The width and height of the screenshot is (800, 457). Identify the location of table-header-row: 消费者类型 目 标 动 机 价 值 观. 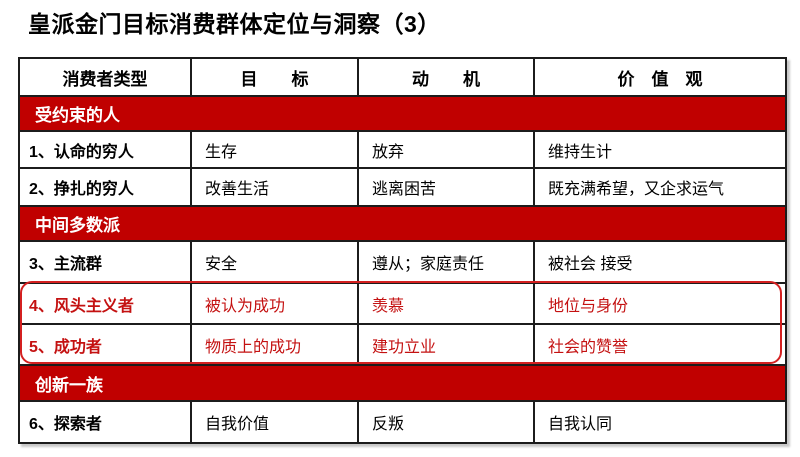
(402, 77).